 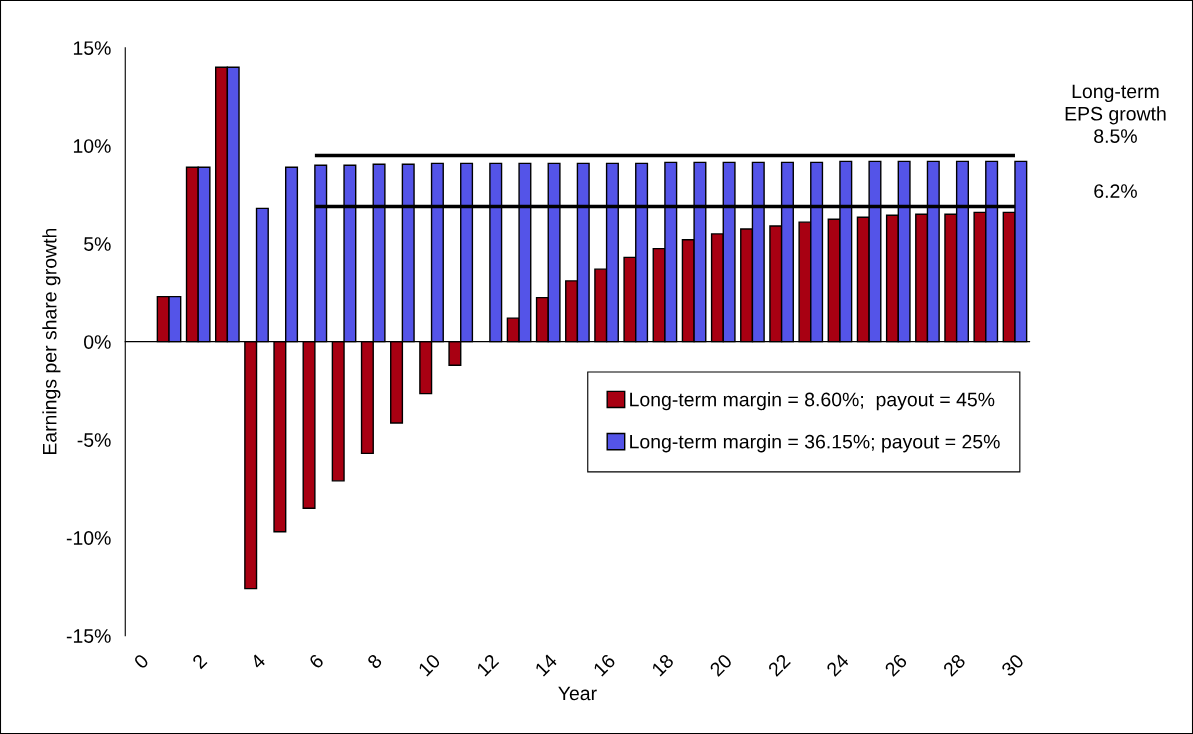 I want to click on x-tick-label: 30, so click(x=1012, y=665).